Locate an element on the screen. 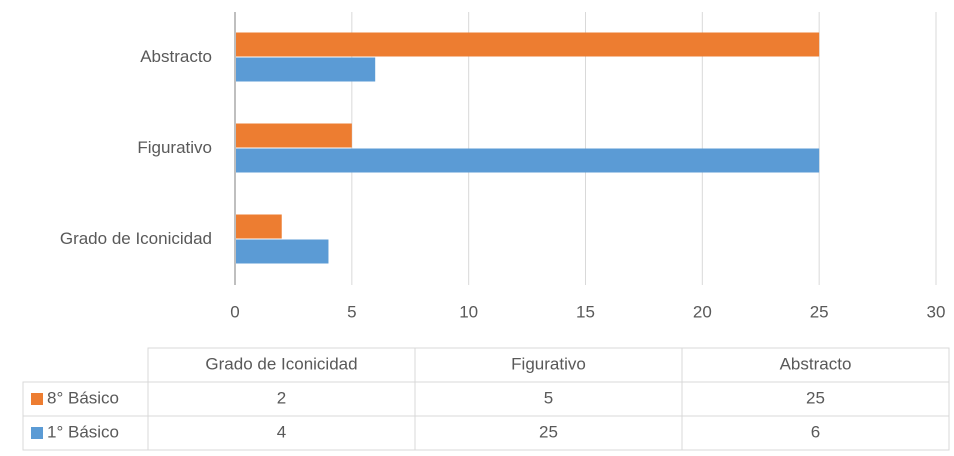 This screenshot has width=954, height=456. x-tick-label: 5 is located at coordinates (351, 311).